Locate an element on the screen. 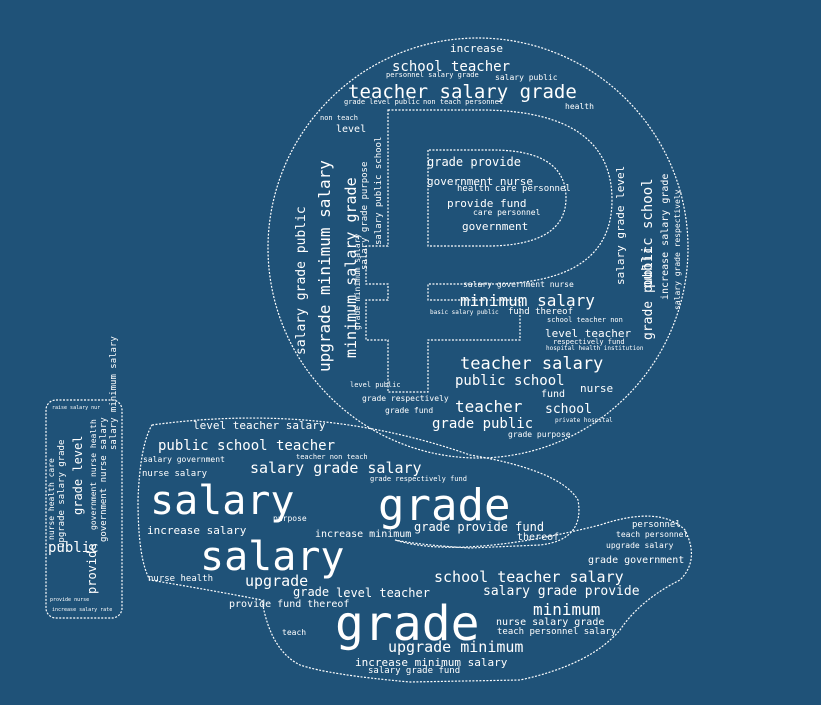 This screenshot has width=821, height=705. word: upgrade is located at coordinates (276, 581).